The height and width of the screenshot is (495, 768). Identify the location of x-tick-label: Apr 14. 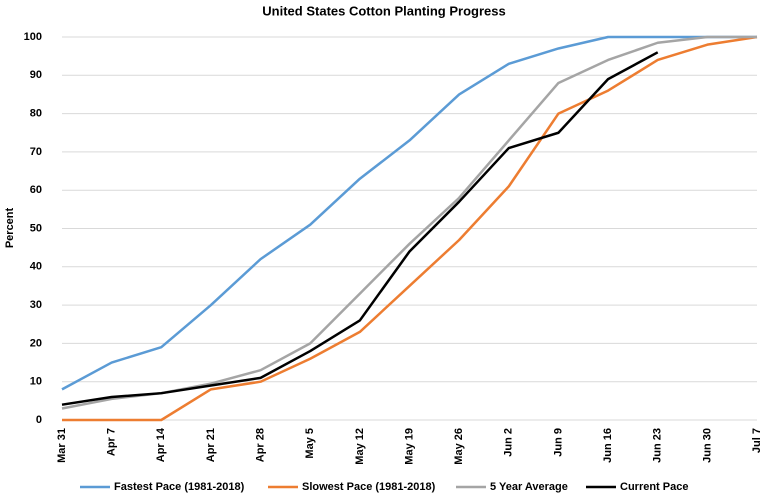
(161, 444).